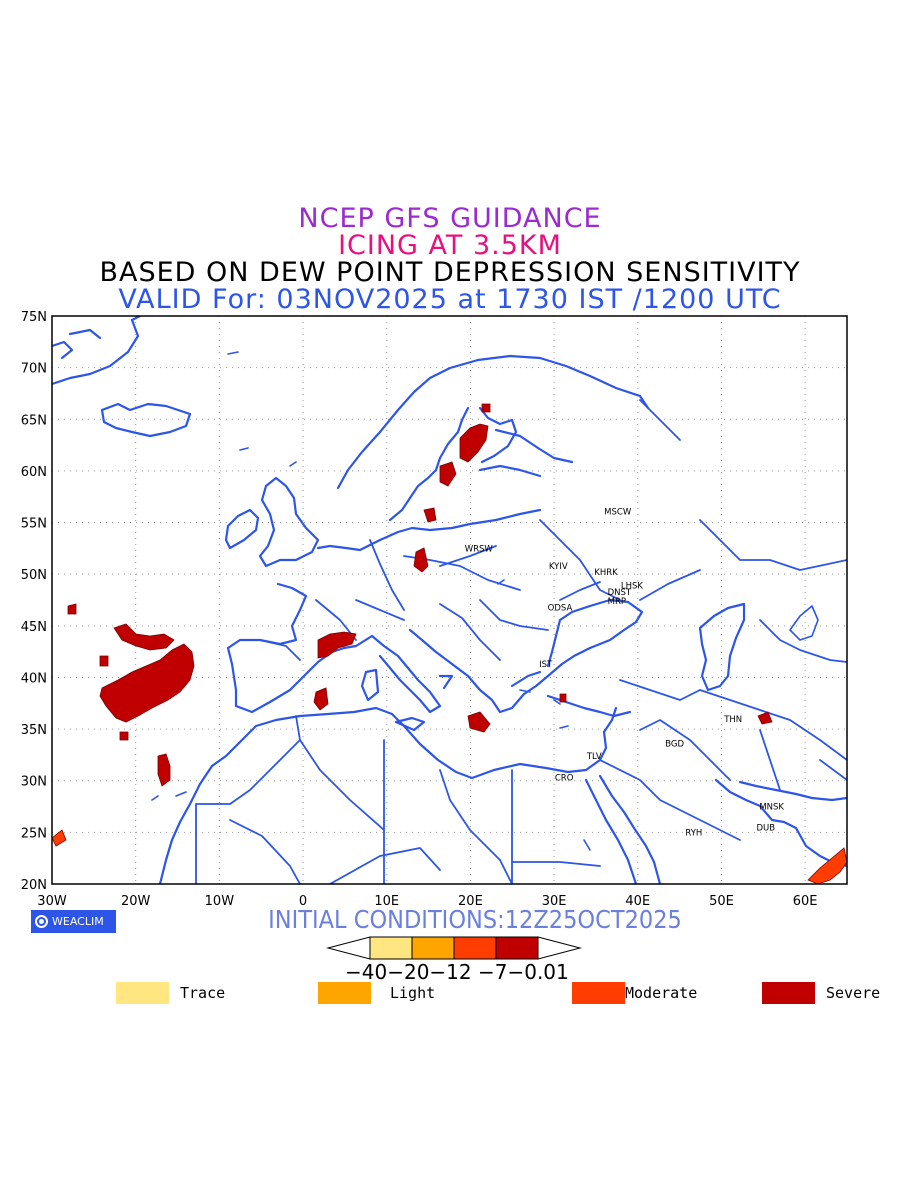 The image size is (900, 1200). I want to click on east-borders, so click(743, 595).